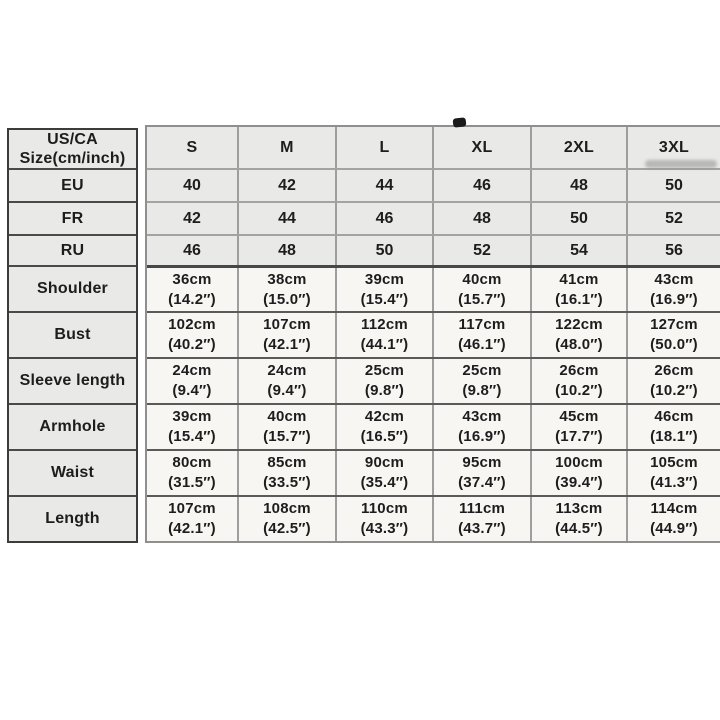  Describe the element at coordinates (383, 250) in the screenshot. I see `ru-cell: 50` at that location.